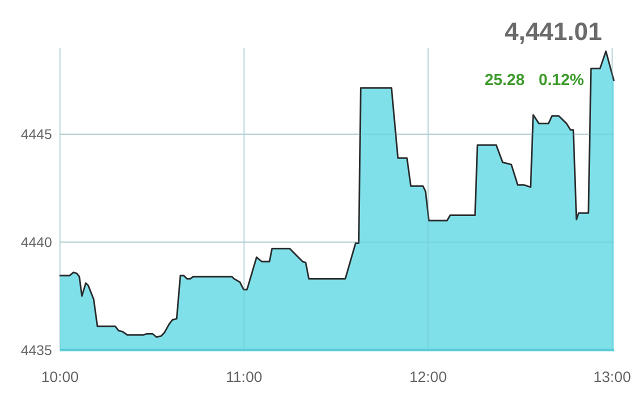 The width and height of the screenshot is (640, 400). Describe the element at coordinates (244, 377) in the screenshot. I see `x-tick-label: 11:00` at that location.